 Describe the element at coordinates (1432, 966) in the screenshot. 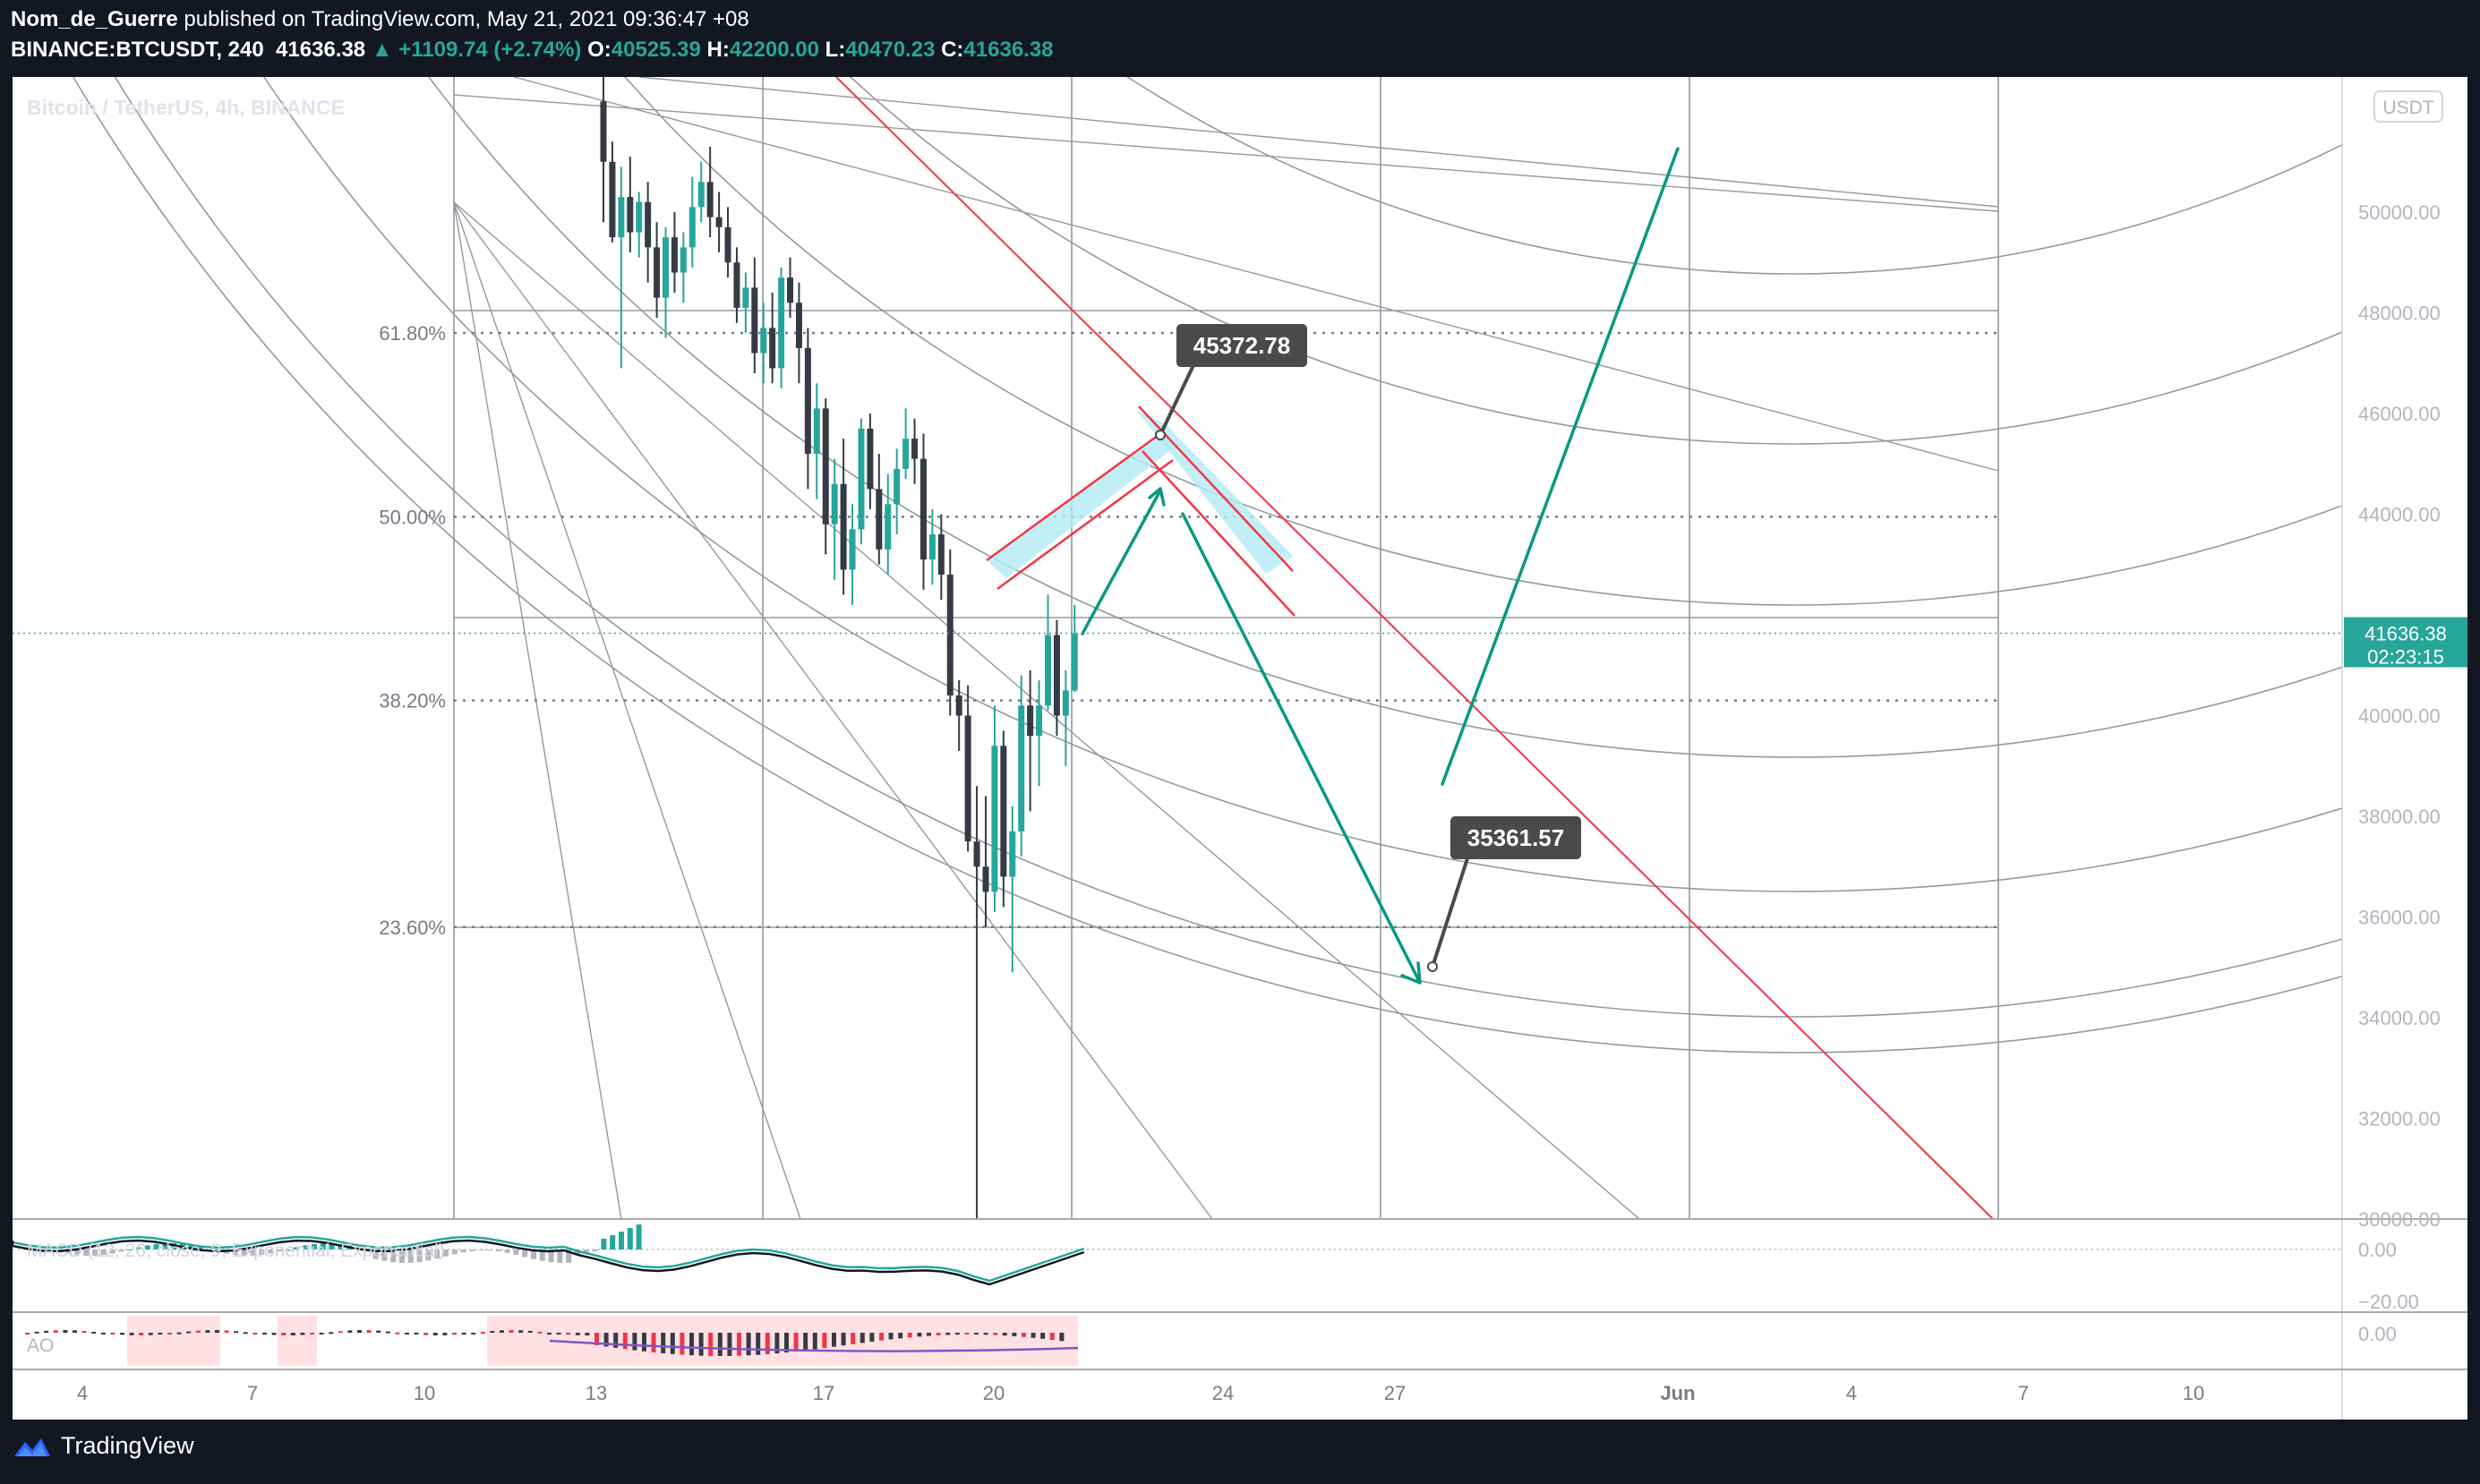

I see `callout-low-anchor` at that location.